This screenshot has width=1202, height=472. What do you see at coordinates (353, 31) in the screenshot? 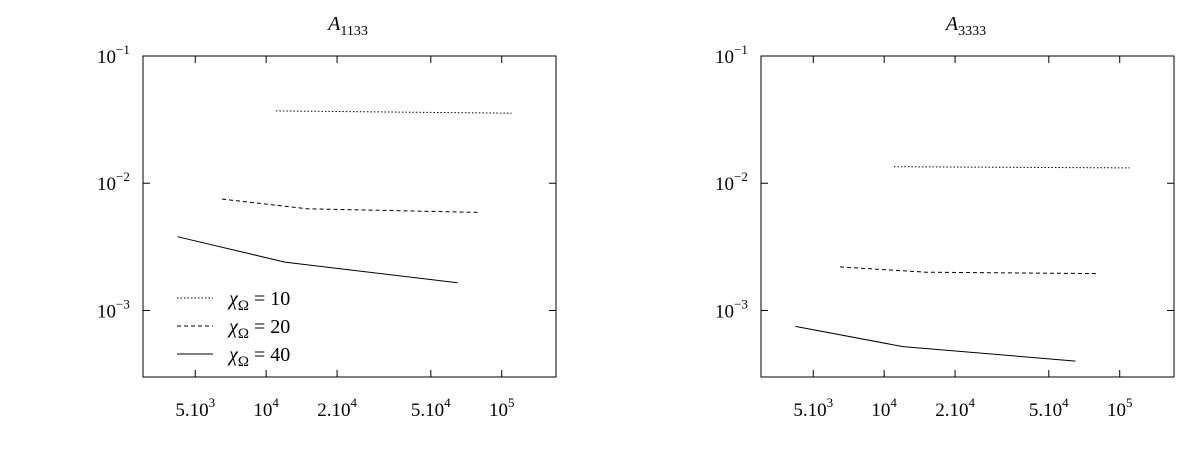
I see `chart-title-subscript: 1133` at bounding box center [353, 31].